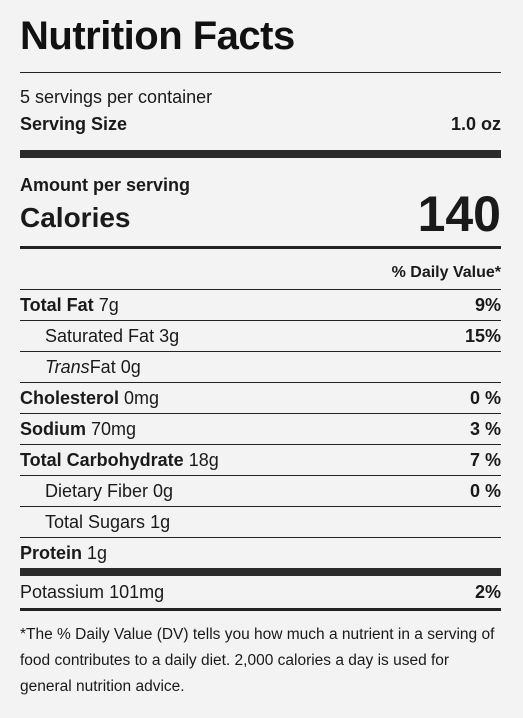  Describe the element at coordinates (51, 553) in the screenshot. I see `nutrient-name: Protein` at that location.